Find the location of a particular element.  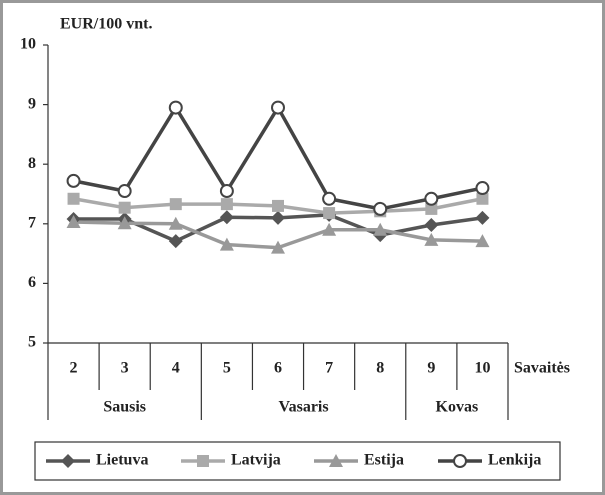

y-axis-label: EUR/100 vnt. is located at coordinates (106, 24).